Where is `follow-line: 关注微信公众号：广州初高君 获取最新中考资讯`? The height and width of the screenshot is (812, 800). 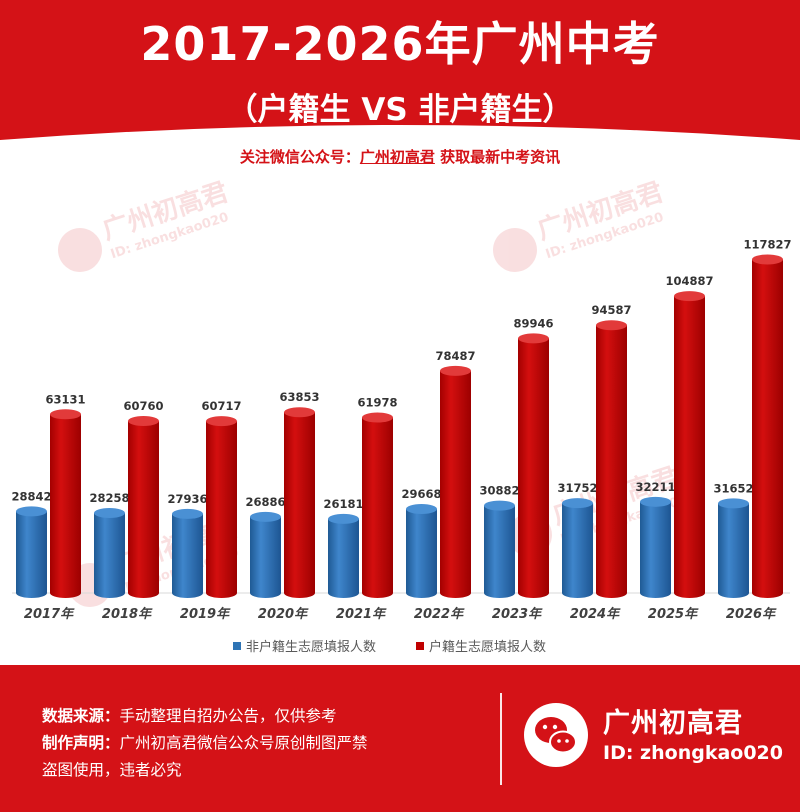
follow-line: 关注微信公众号：广州初高君 获取最新中考资讯 is located at coordinates (400, 156).